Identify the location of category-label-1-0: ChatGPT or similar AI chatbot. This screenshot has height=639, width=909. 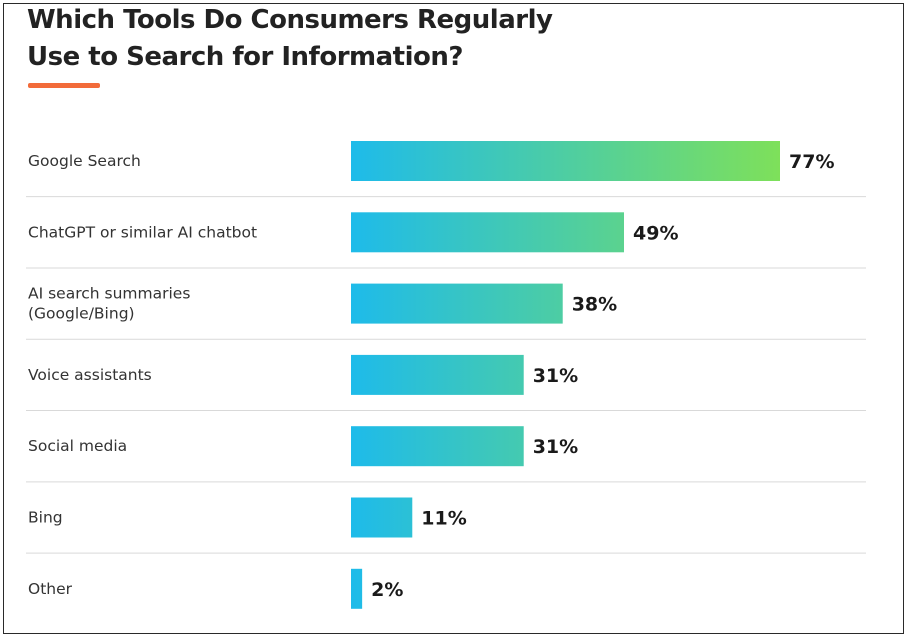
(142, 232).